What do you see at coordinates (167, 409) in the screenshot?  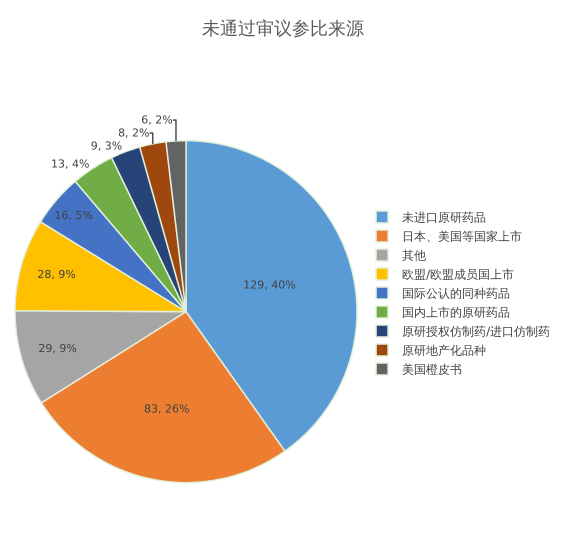 I see `data-label: 83, 26%` at bounding box center [167, 409].